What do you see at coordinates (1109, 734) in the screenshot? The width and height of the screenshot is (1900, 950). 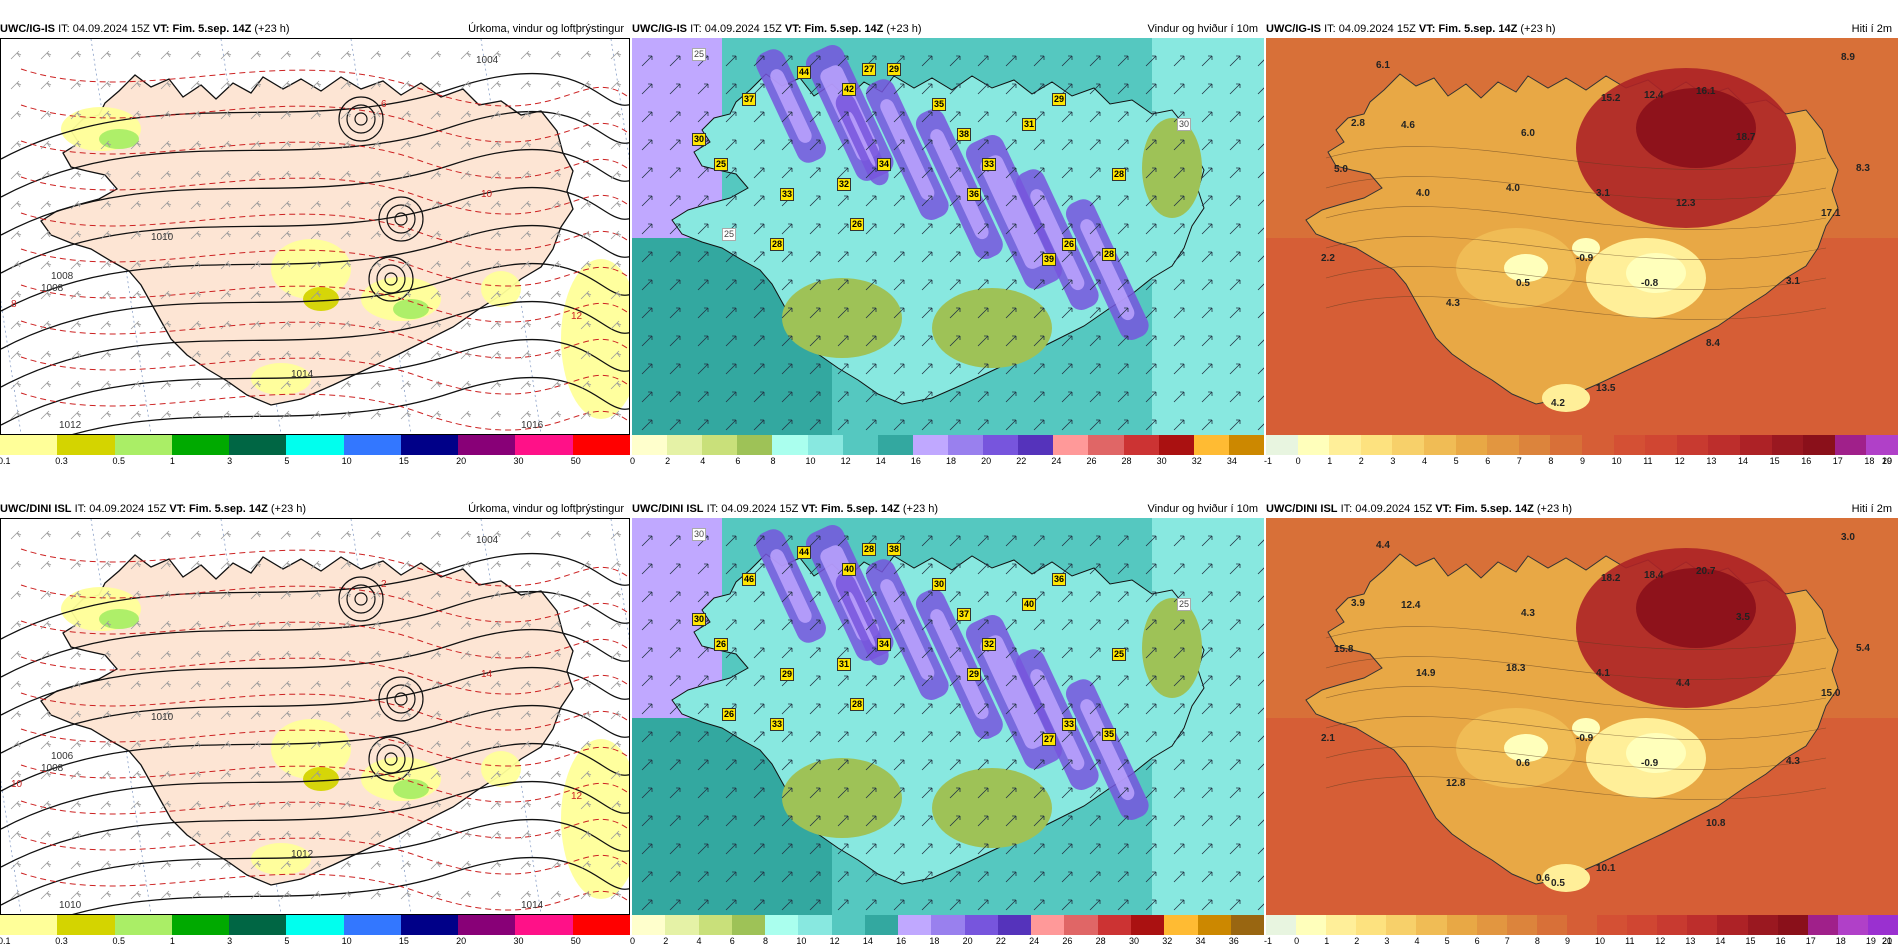 I see `gust-value-label: 35` at bounding box center [1109, 734].